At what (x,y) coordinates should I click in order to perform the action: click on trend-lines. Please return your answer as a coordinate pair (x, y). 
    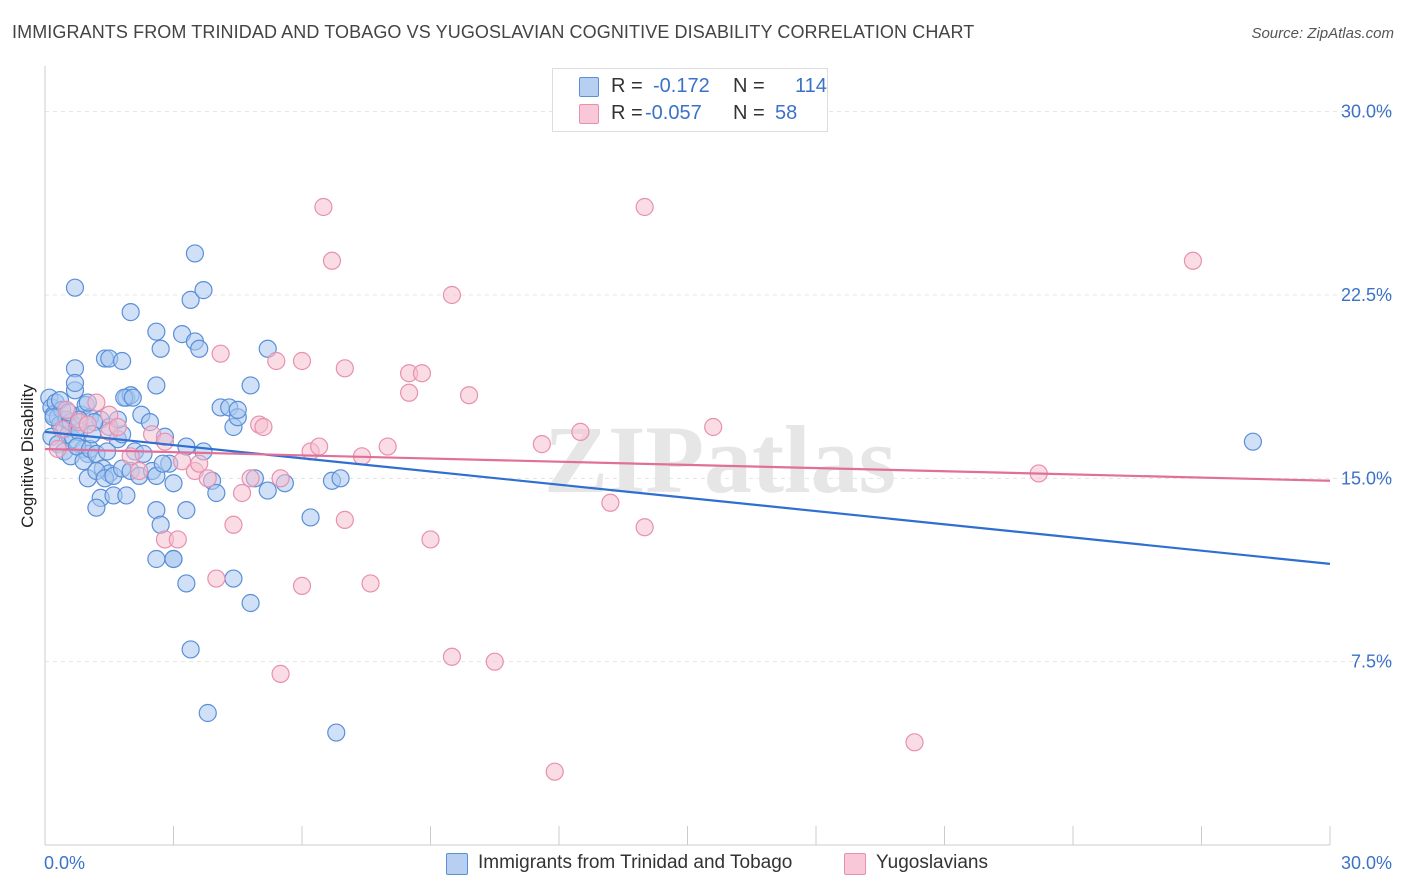
    Looking at the image, I should click on (687, 497).